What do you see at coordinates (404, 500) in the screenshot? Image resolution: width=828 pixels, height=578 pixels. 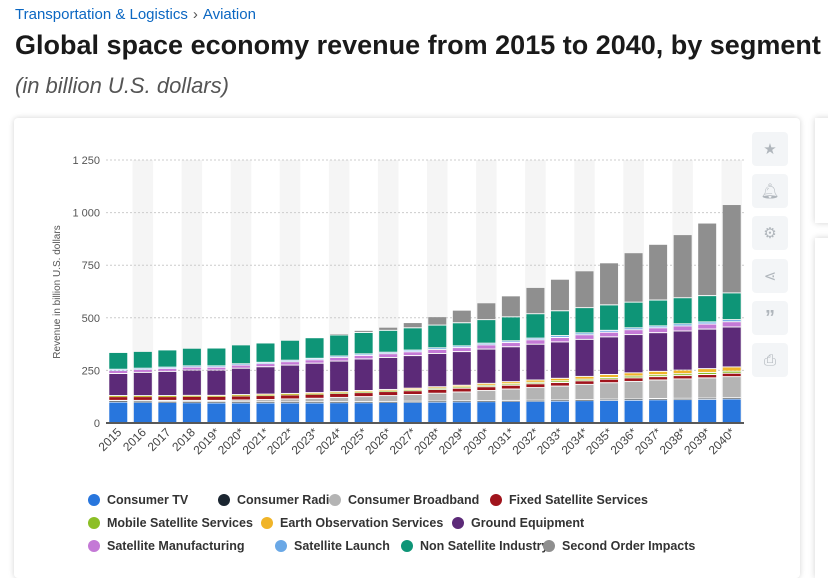 I see `legend-item: Consumer Broadband` at bounding box center [404, 500].